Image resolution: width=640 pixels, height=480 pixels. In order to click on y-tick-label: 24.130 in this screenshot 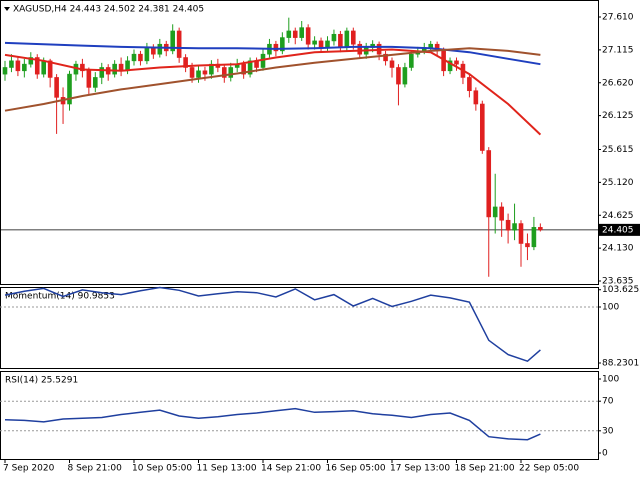, I will do `click(618, 249)`.